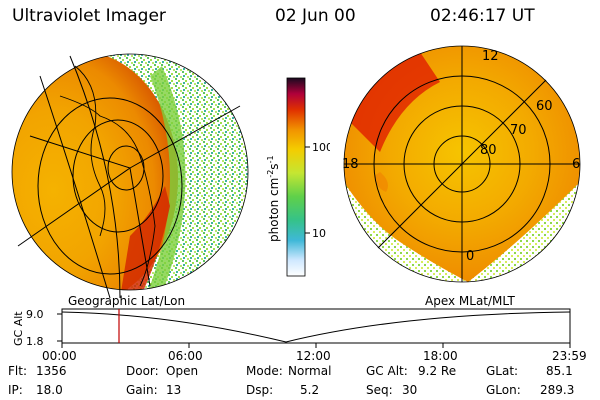 This screenshot has height=400, width=600. I want to click on time-tick-2359: 23:59, so click(569, 356).